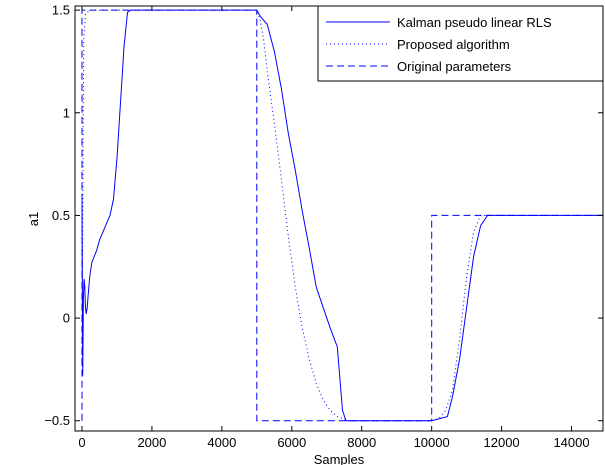  I want to click on x-tick-label: 4000, so click(221, 442).